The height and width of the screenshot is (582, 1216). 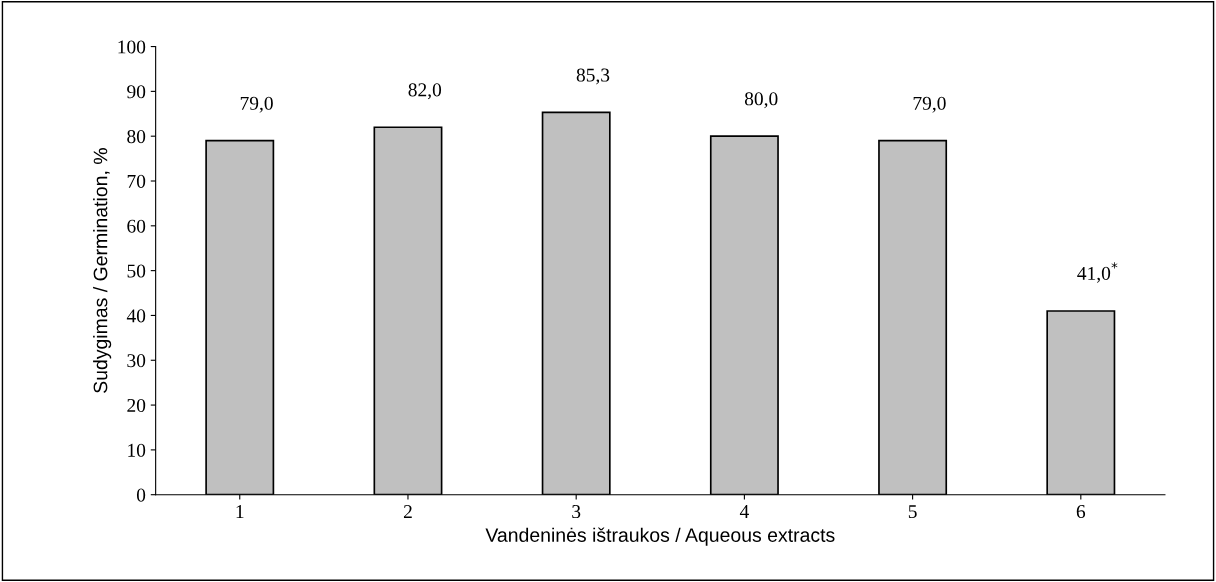 I want to click on y-tick-label: 100, so click(x=132, y=47).